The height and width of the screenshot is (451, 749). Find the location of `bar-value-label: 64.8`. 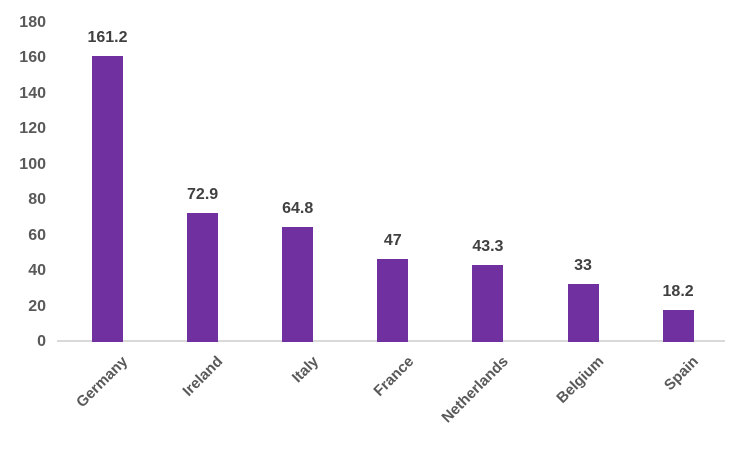

bar-value-label: 64.8 is located at coordinates (298, 209).